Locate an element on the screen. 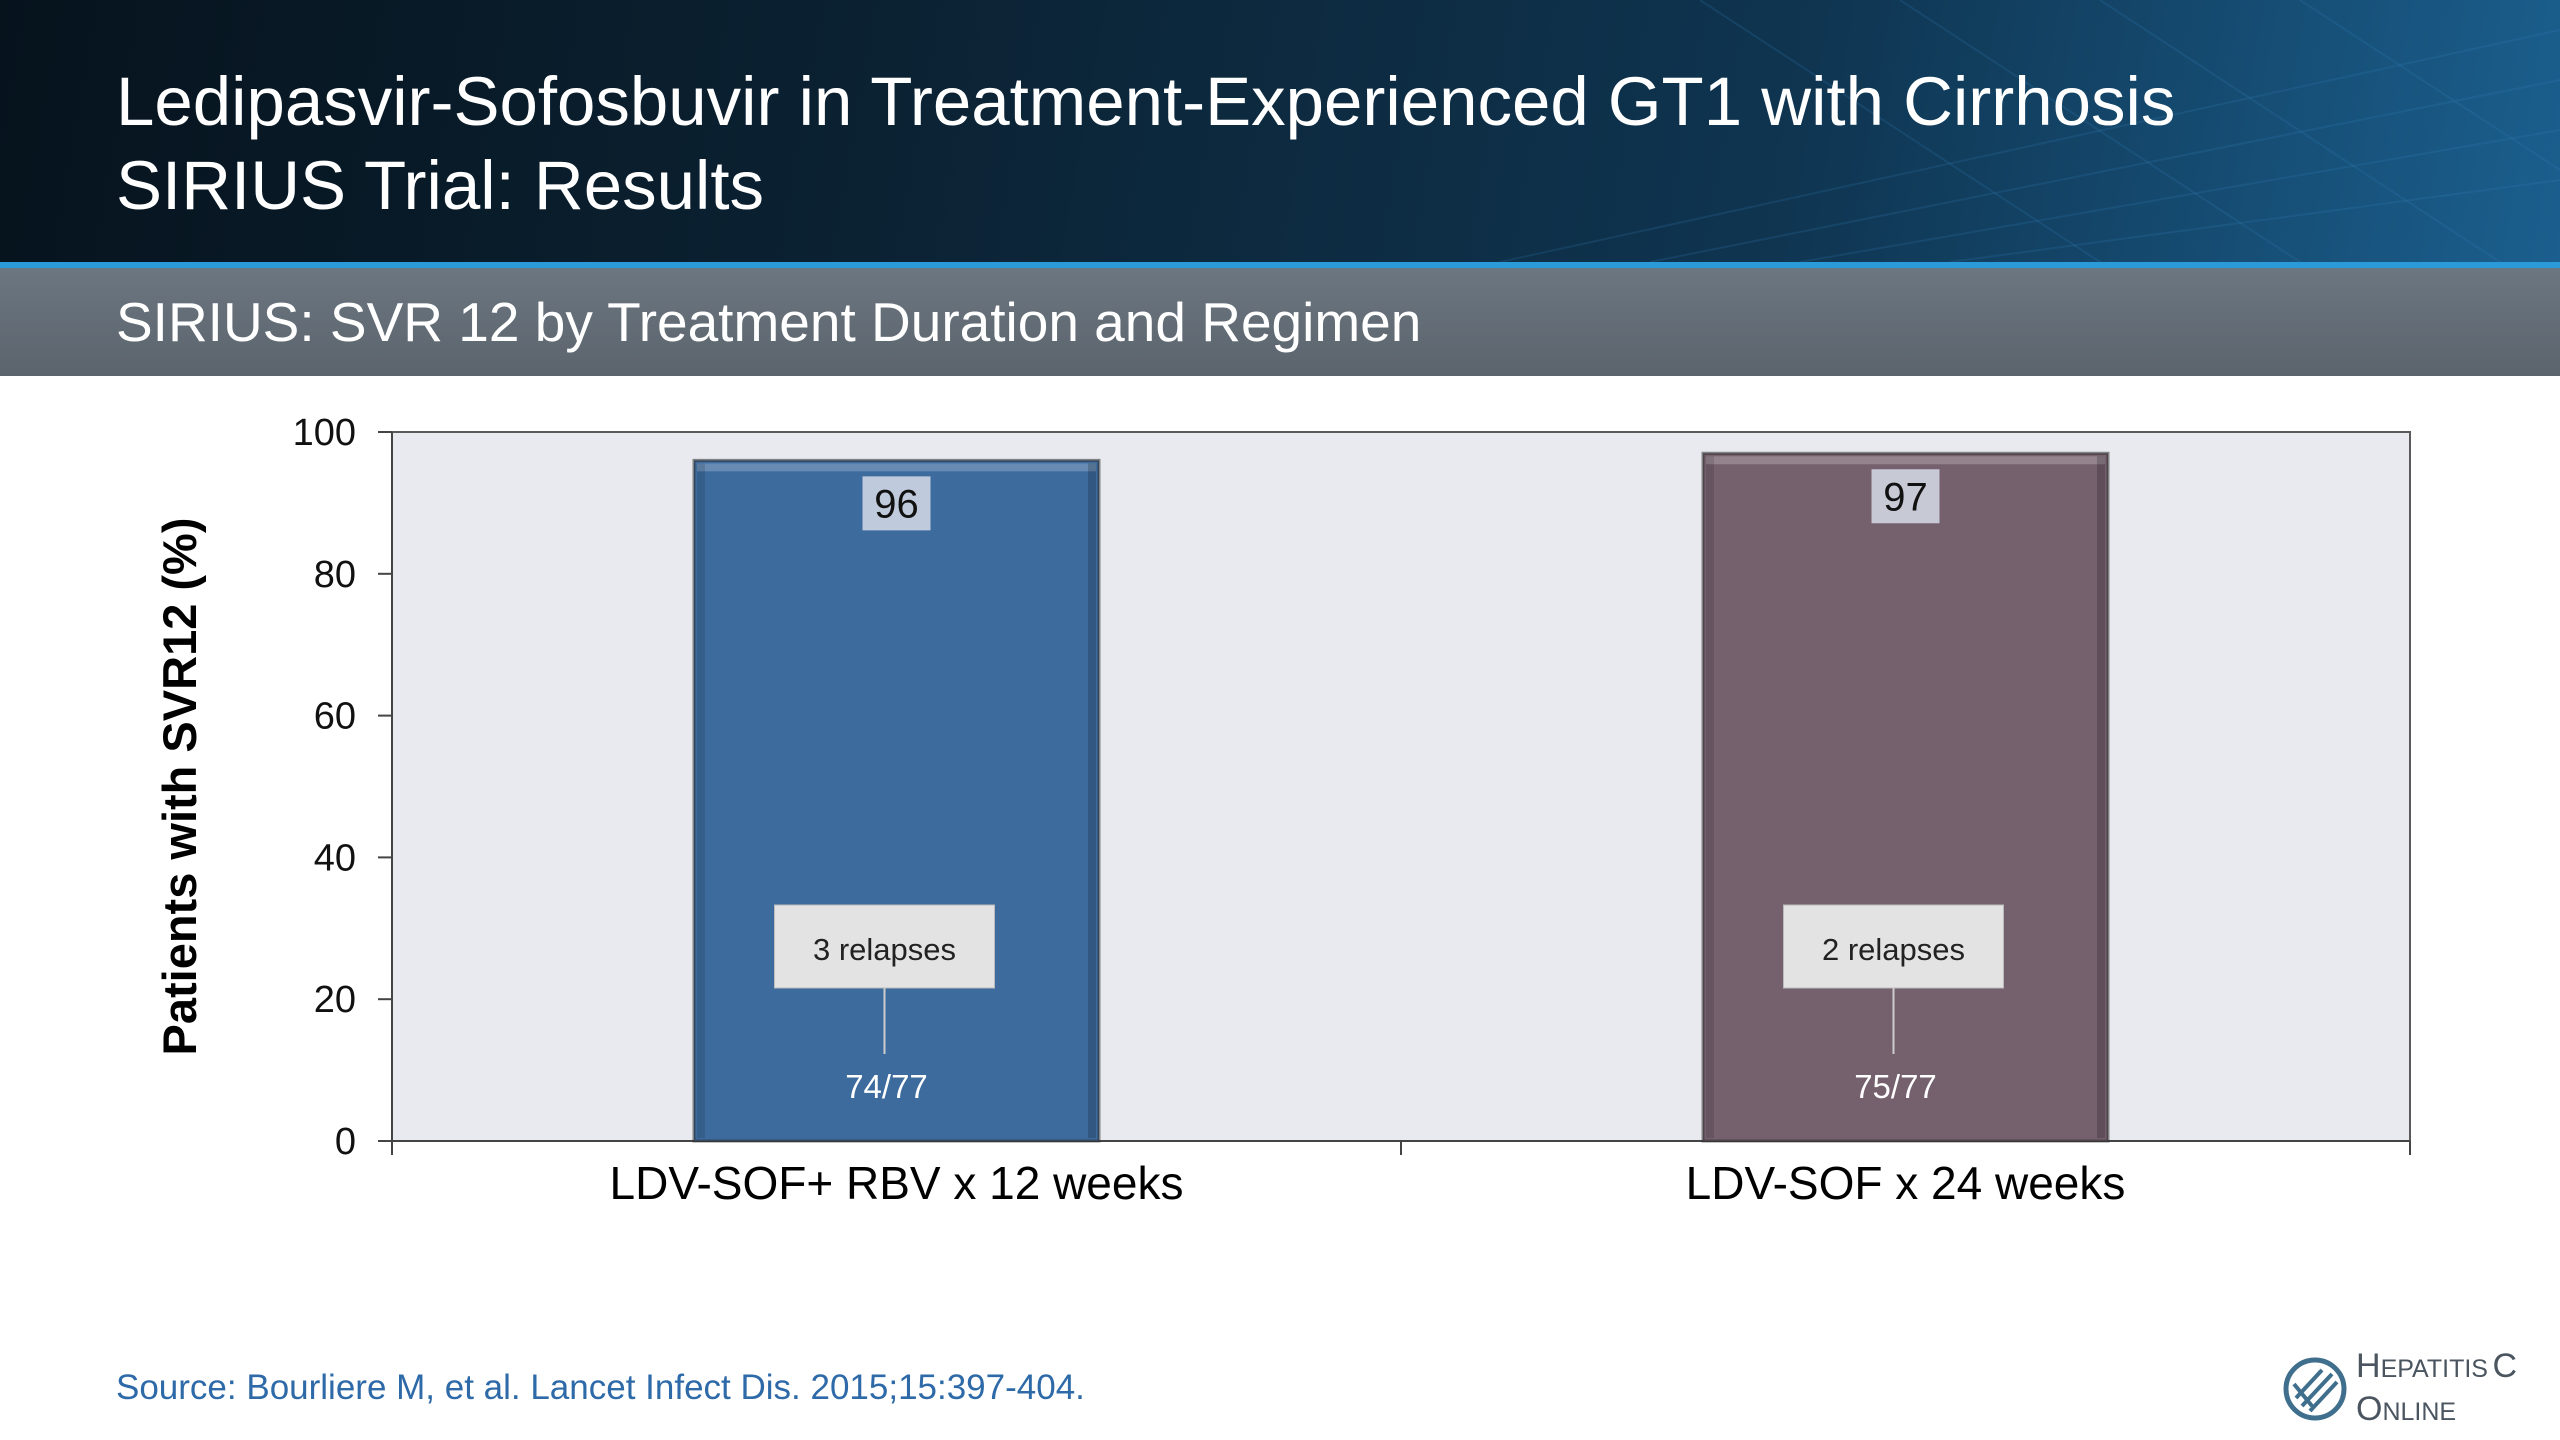 The height and width of the screenshot is (1440, 2560). y-tick-label: 100 is located at coordinates (324, 433).